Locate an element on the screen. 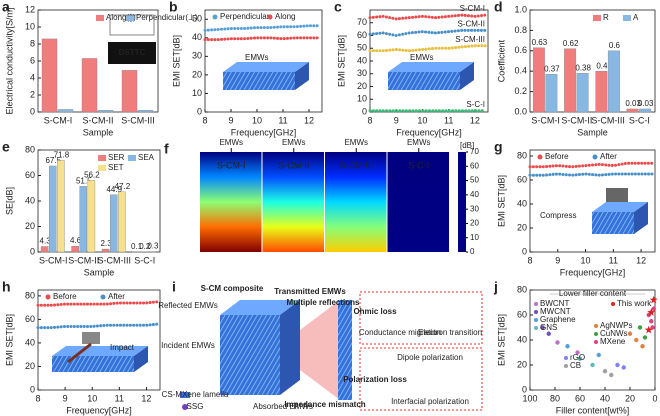  panel-label: c is located at coordinates (338, 7).